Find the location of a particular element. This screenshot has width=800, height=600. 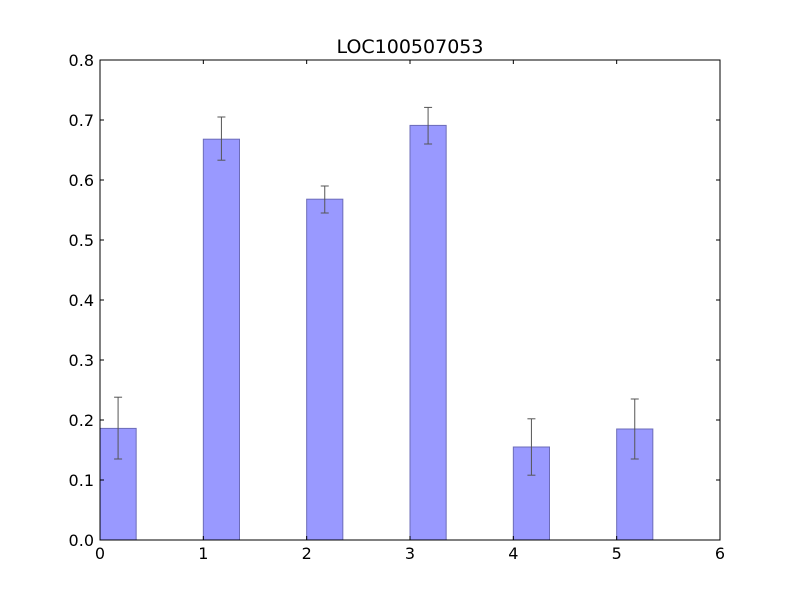

x-tick-label: 1 is located at coordinates (203, 553).